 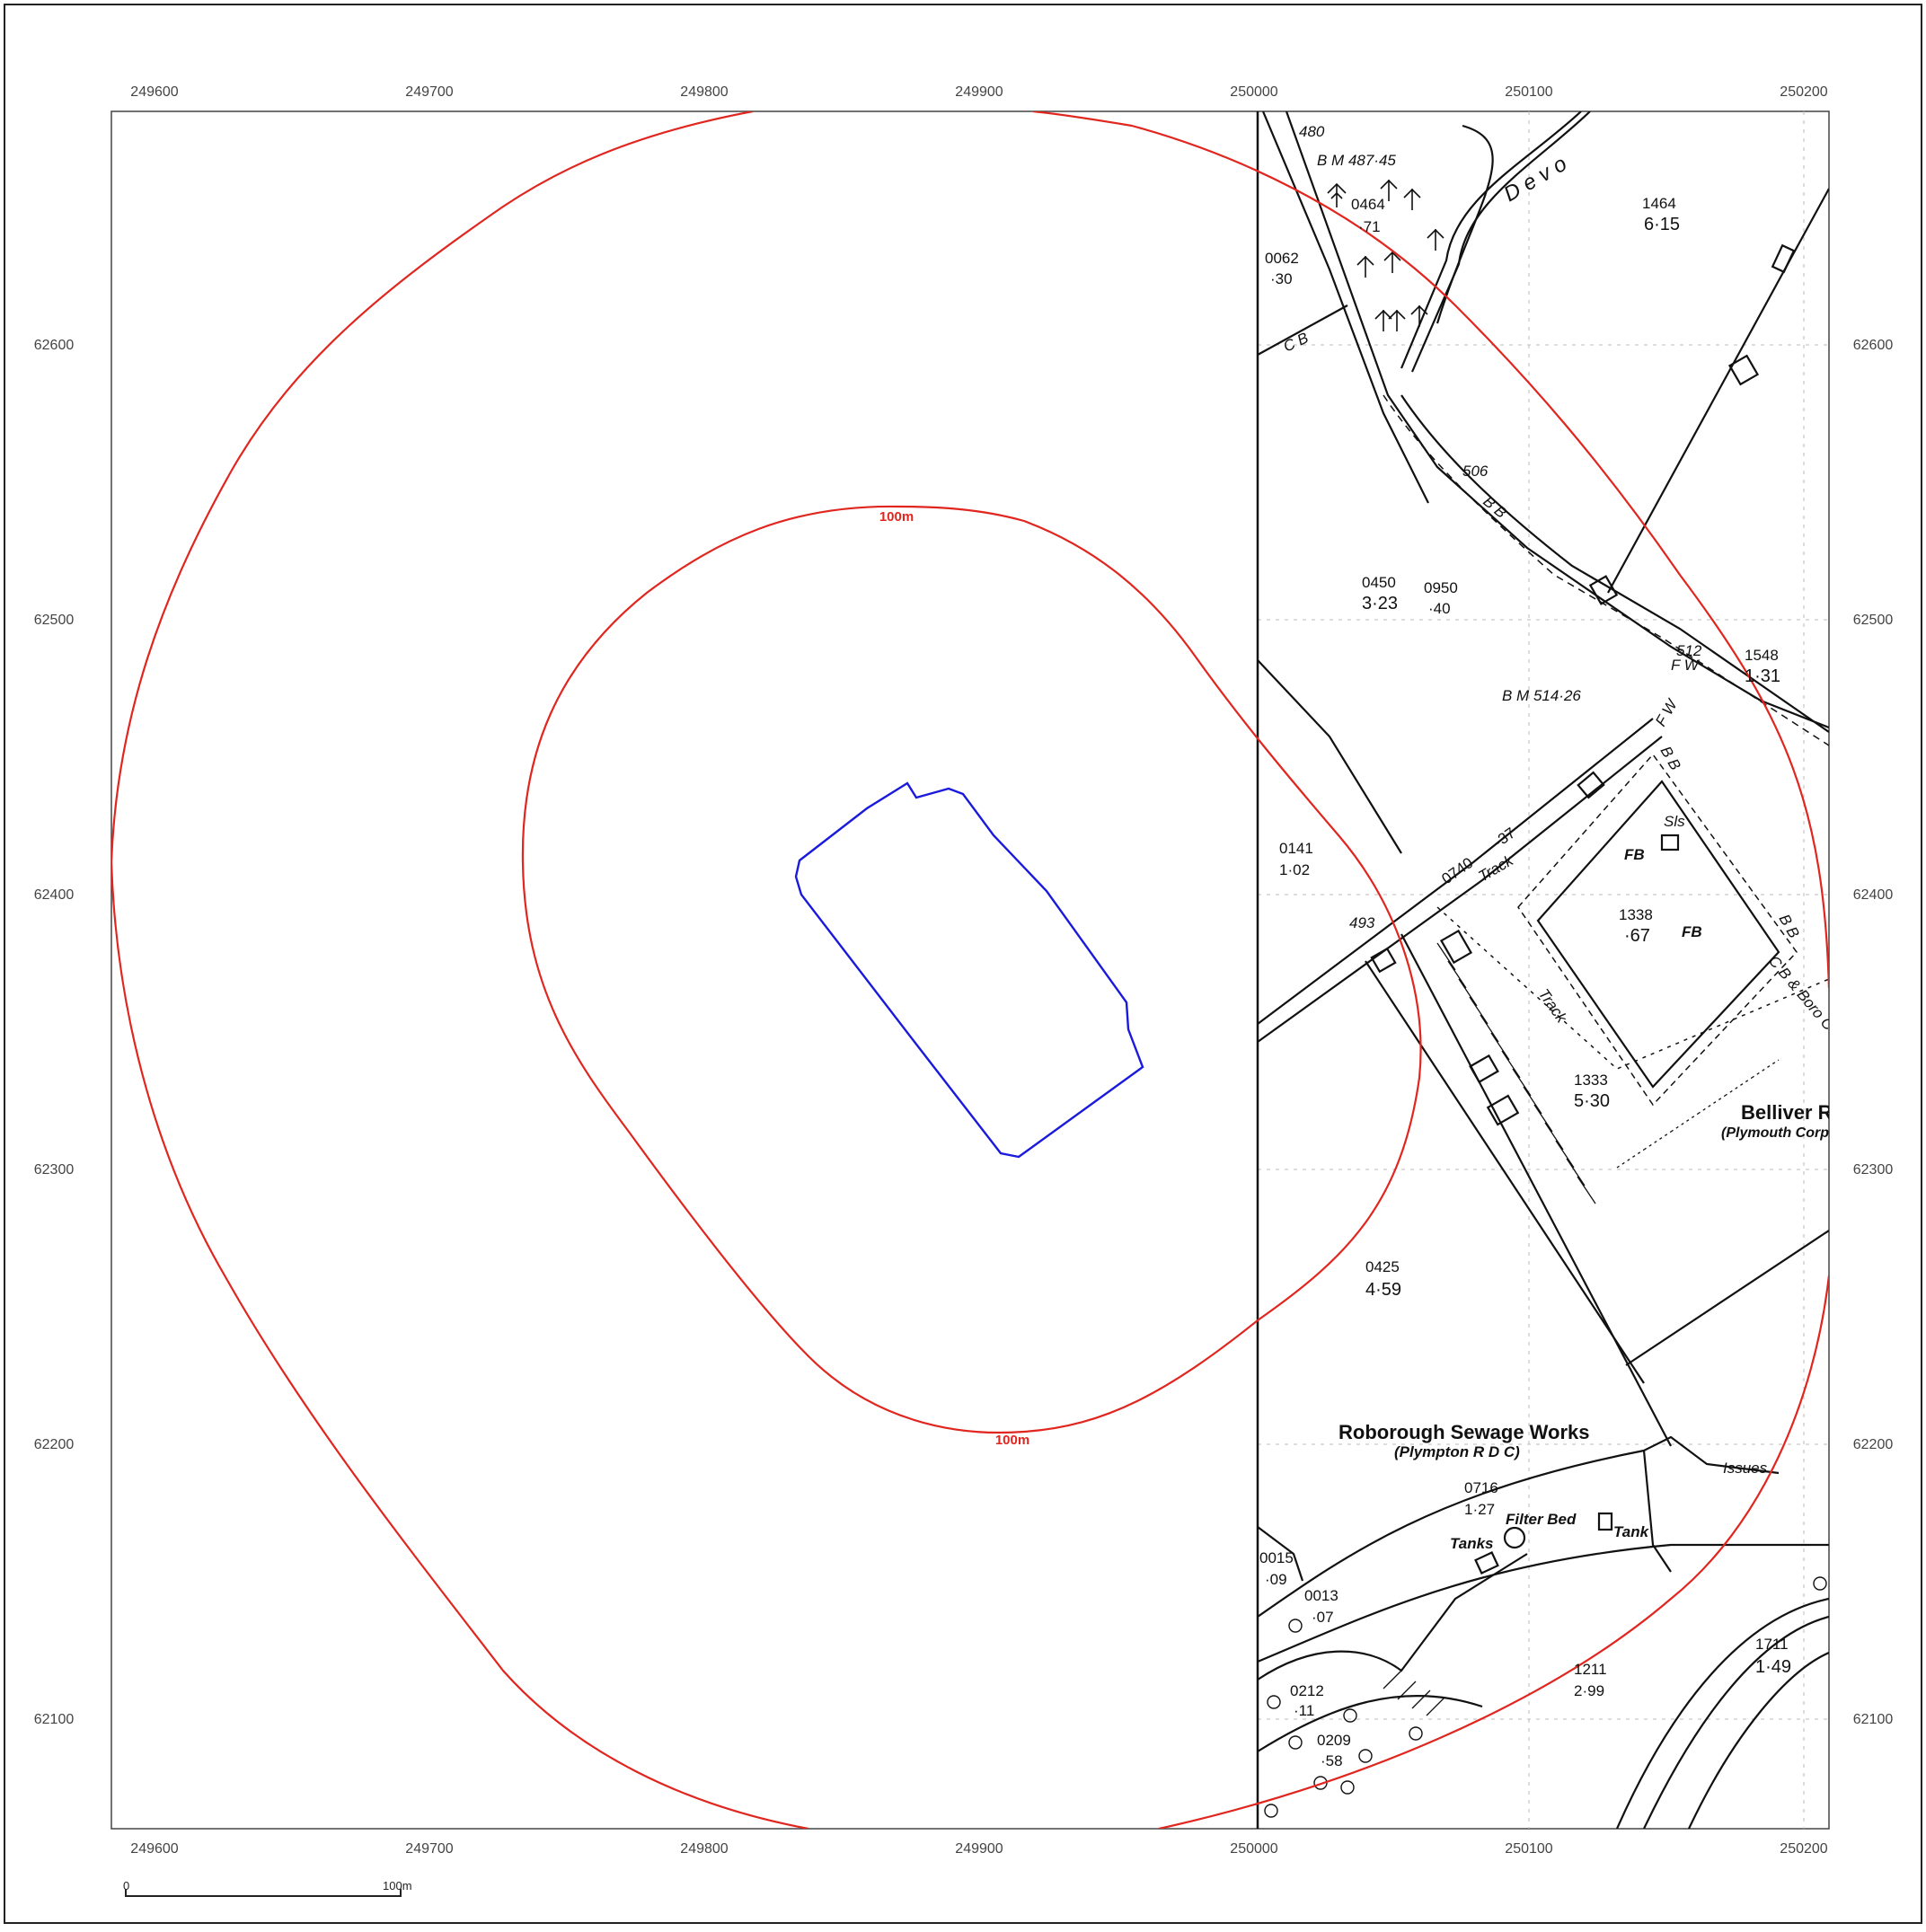 What do you see at coordinates (1296, 848) in the screenshot?
I see `parcel-number: 0141` at bounding box center [1296, 848].